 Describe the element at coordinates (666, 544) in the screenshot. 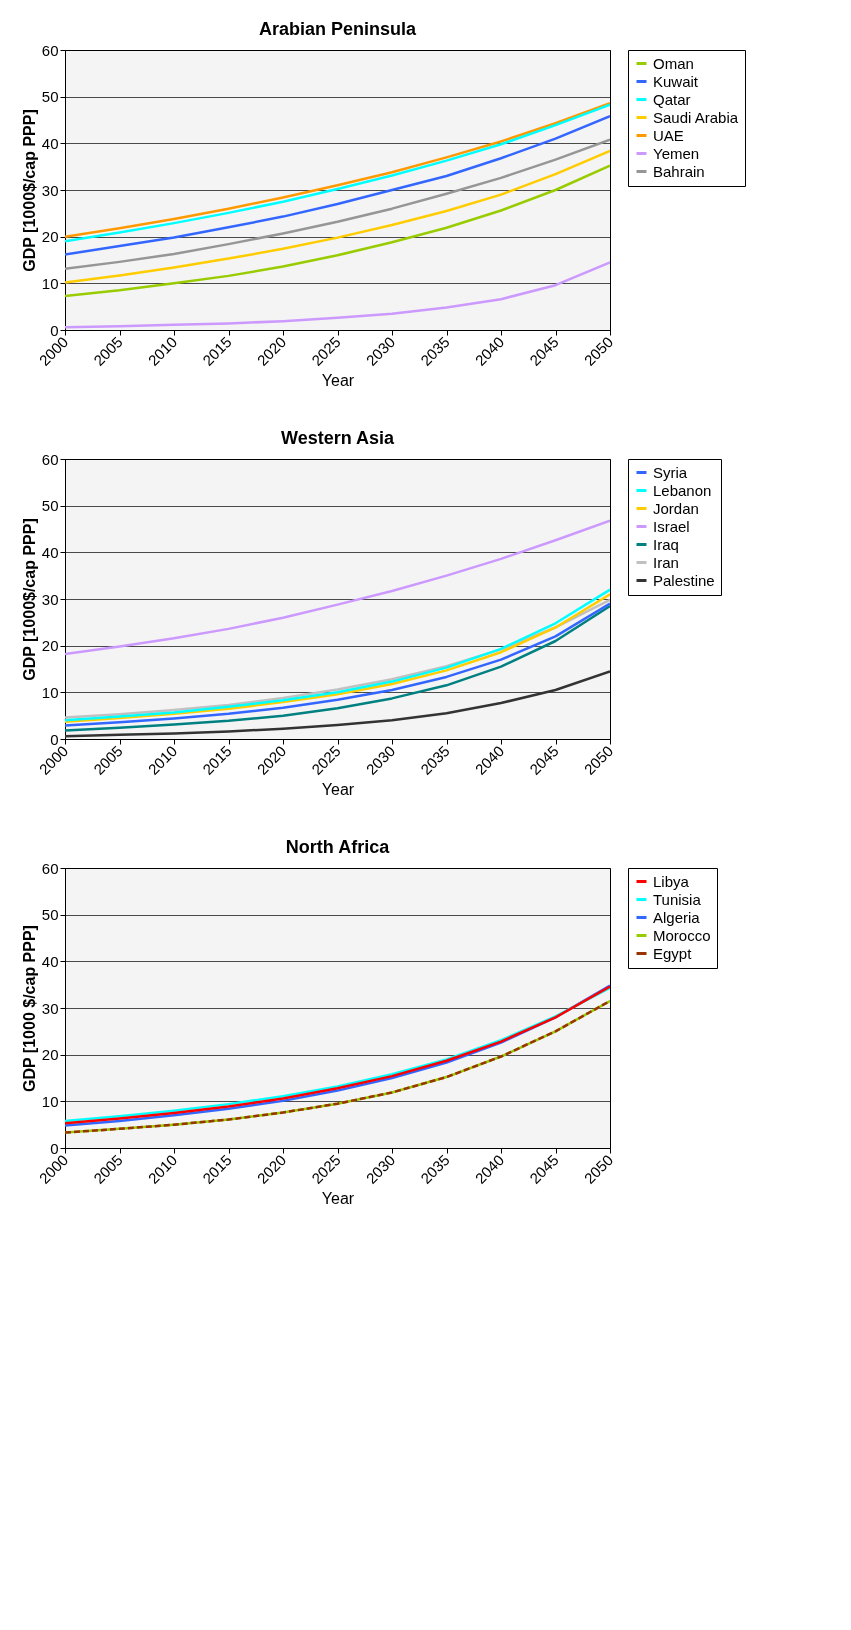

I see `legend-label: Iraq` at that location.